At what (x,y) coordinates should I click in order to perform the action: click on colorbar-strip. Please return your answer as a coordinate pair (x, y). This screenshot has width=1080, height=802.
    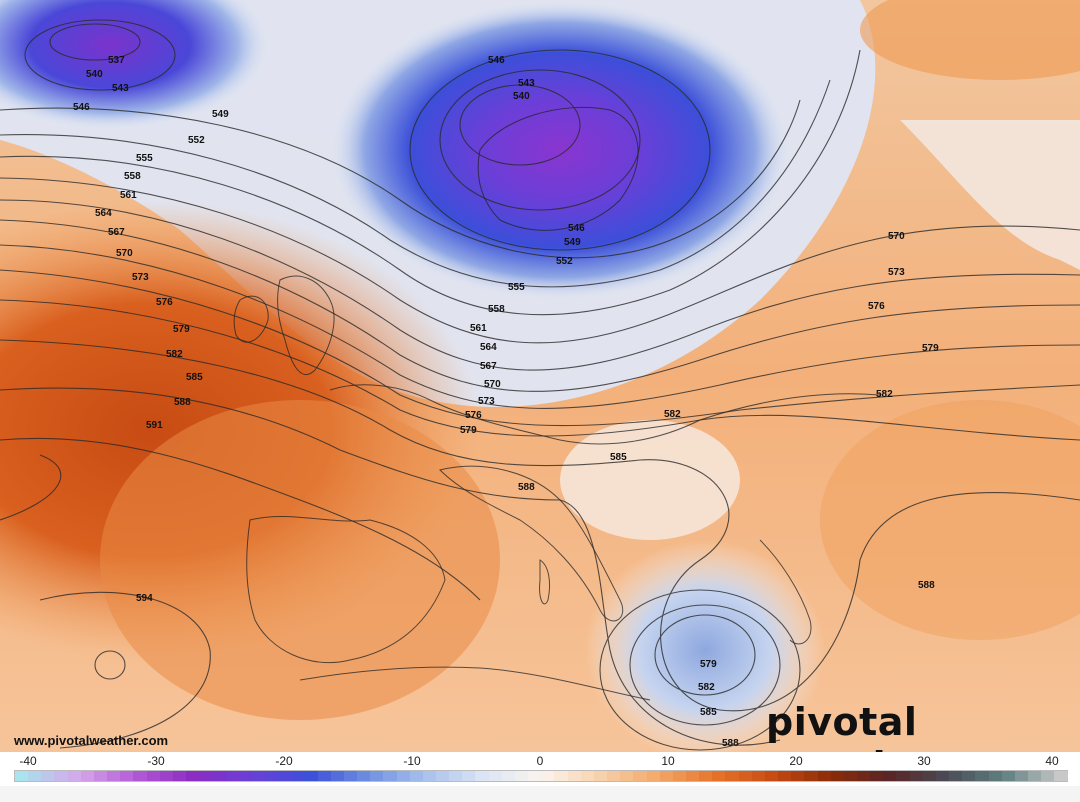
    Looking at the image, I should click on (541, 776).